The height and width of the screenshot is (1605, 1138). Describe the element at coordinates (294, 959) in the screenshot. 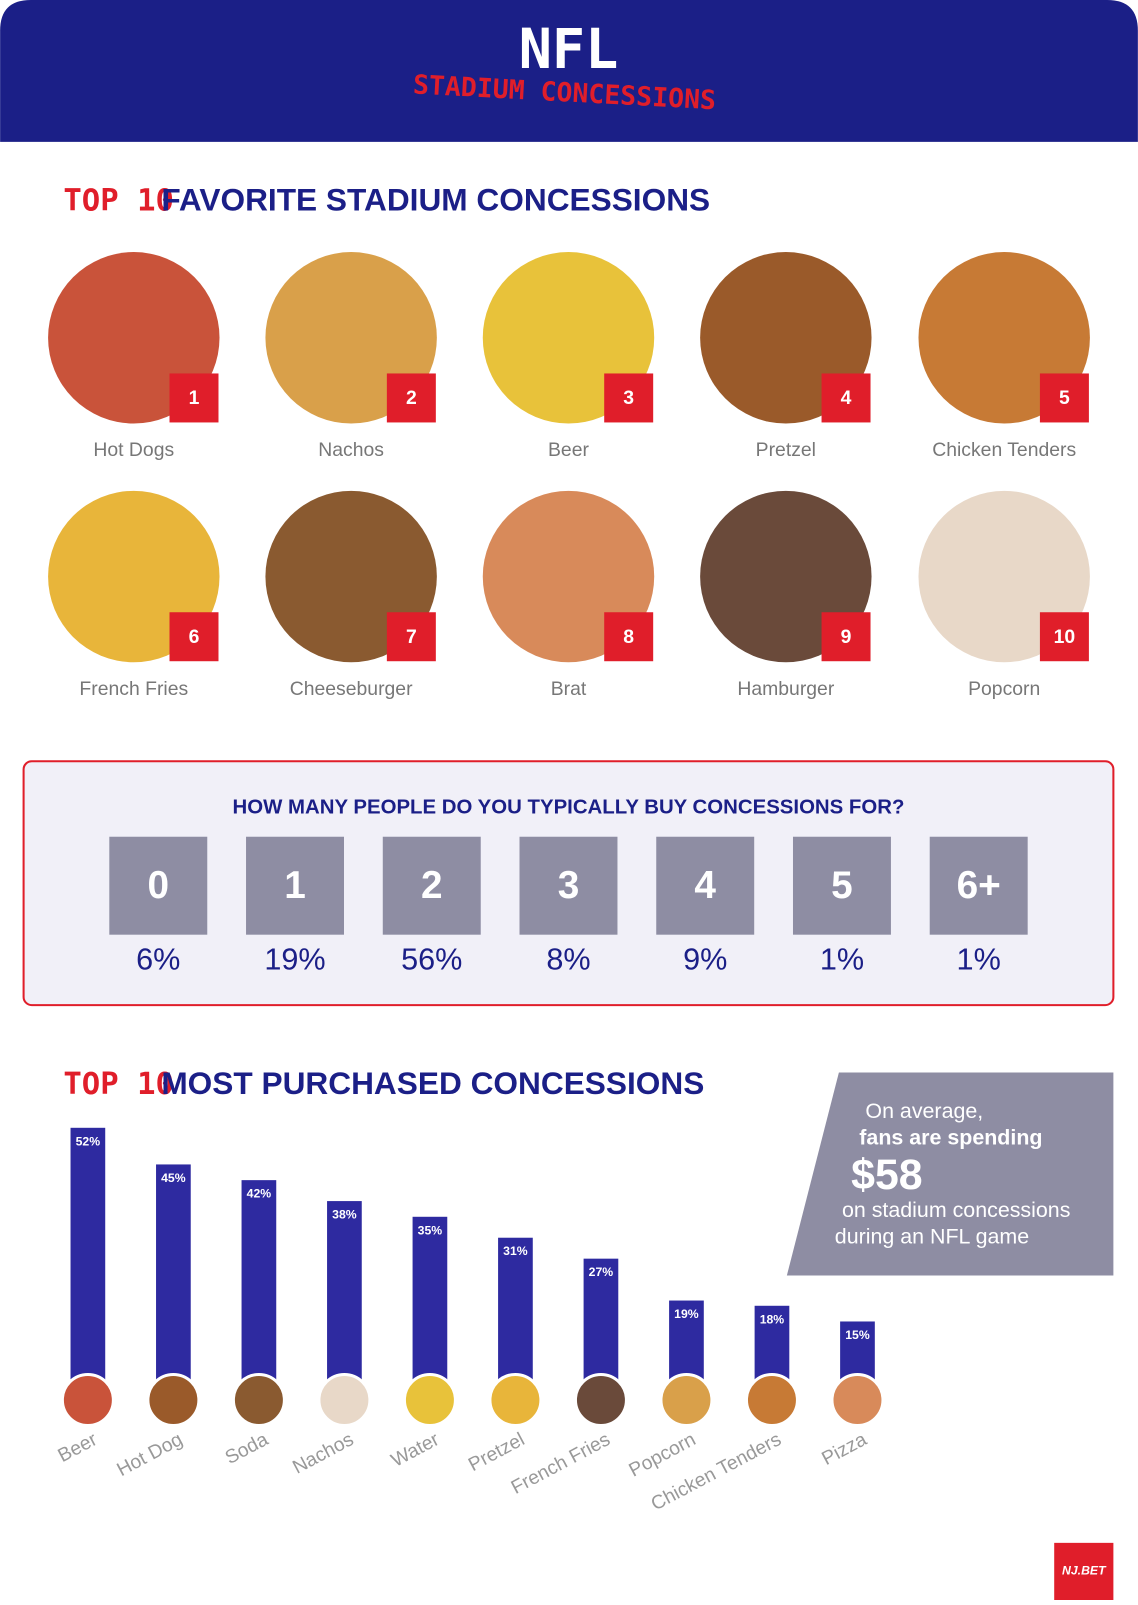

I see `option-share: 19%` at that location.